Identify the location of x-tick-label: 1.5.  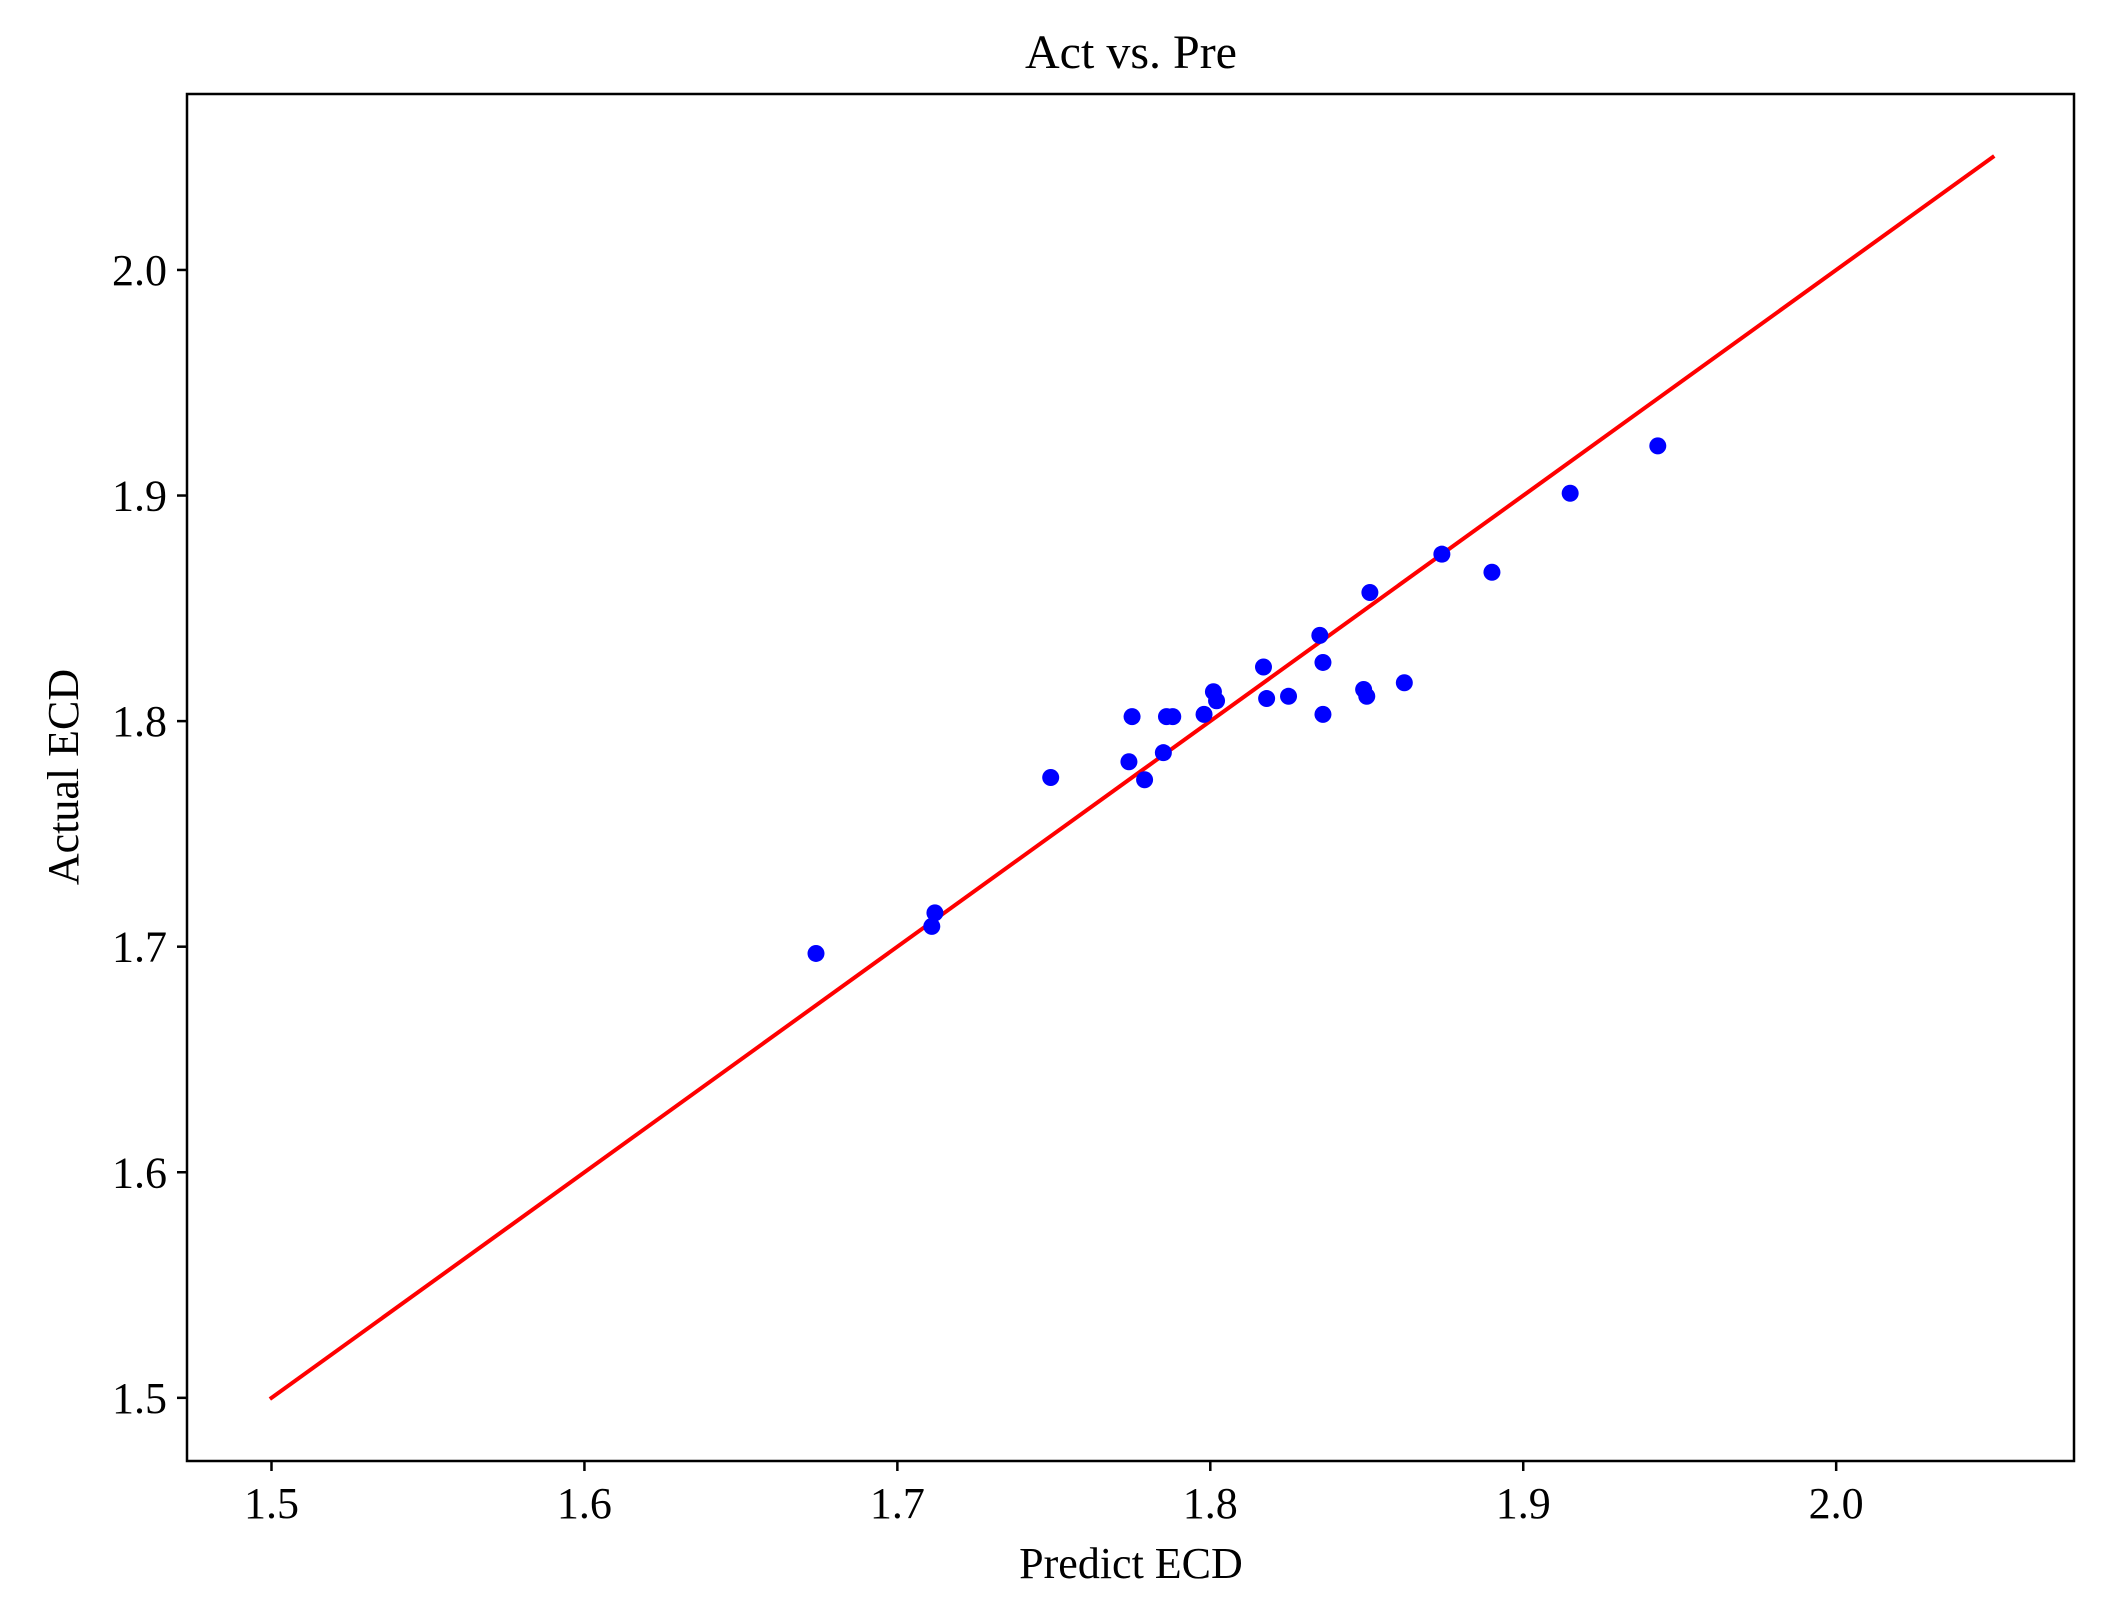
(271, 1503).